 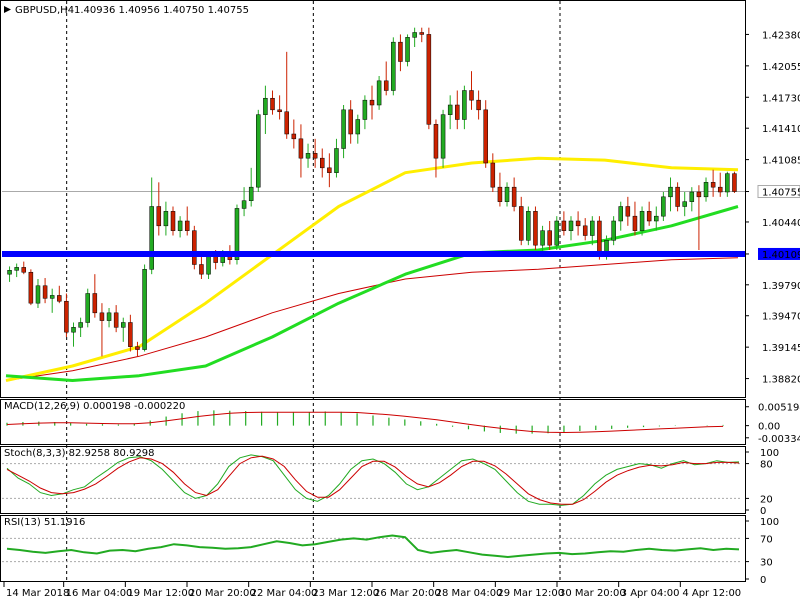 I want to click on rsi-panel, so click(x=373, y=548).